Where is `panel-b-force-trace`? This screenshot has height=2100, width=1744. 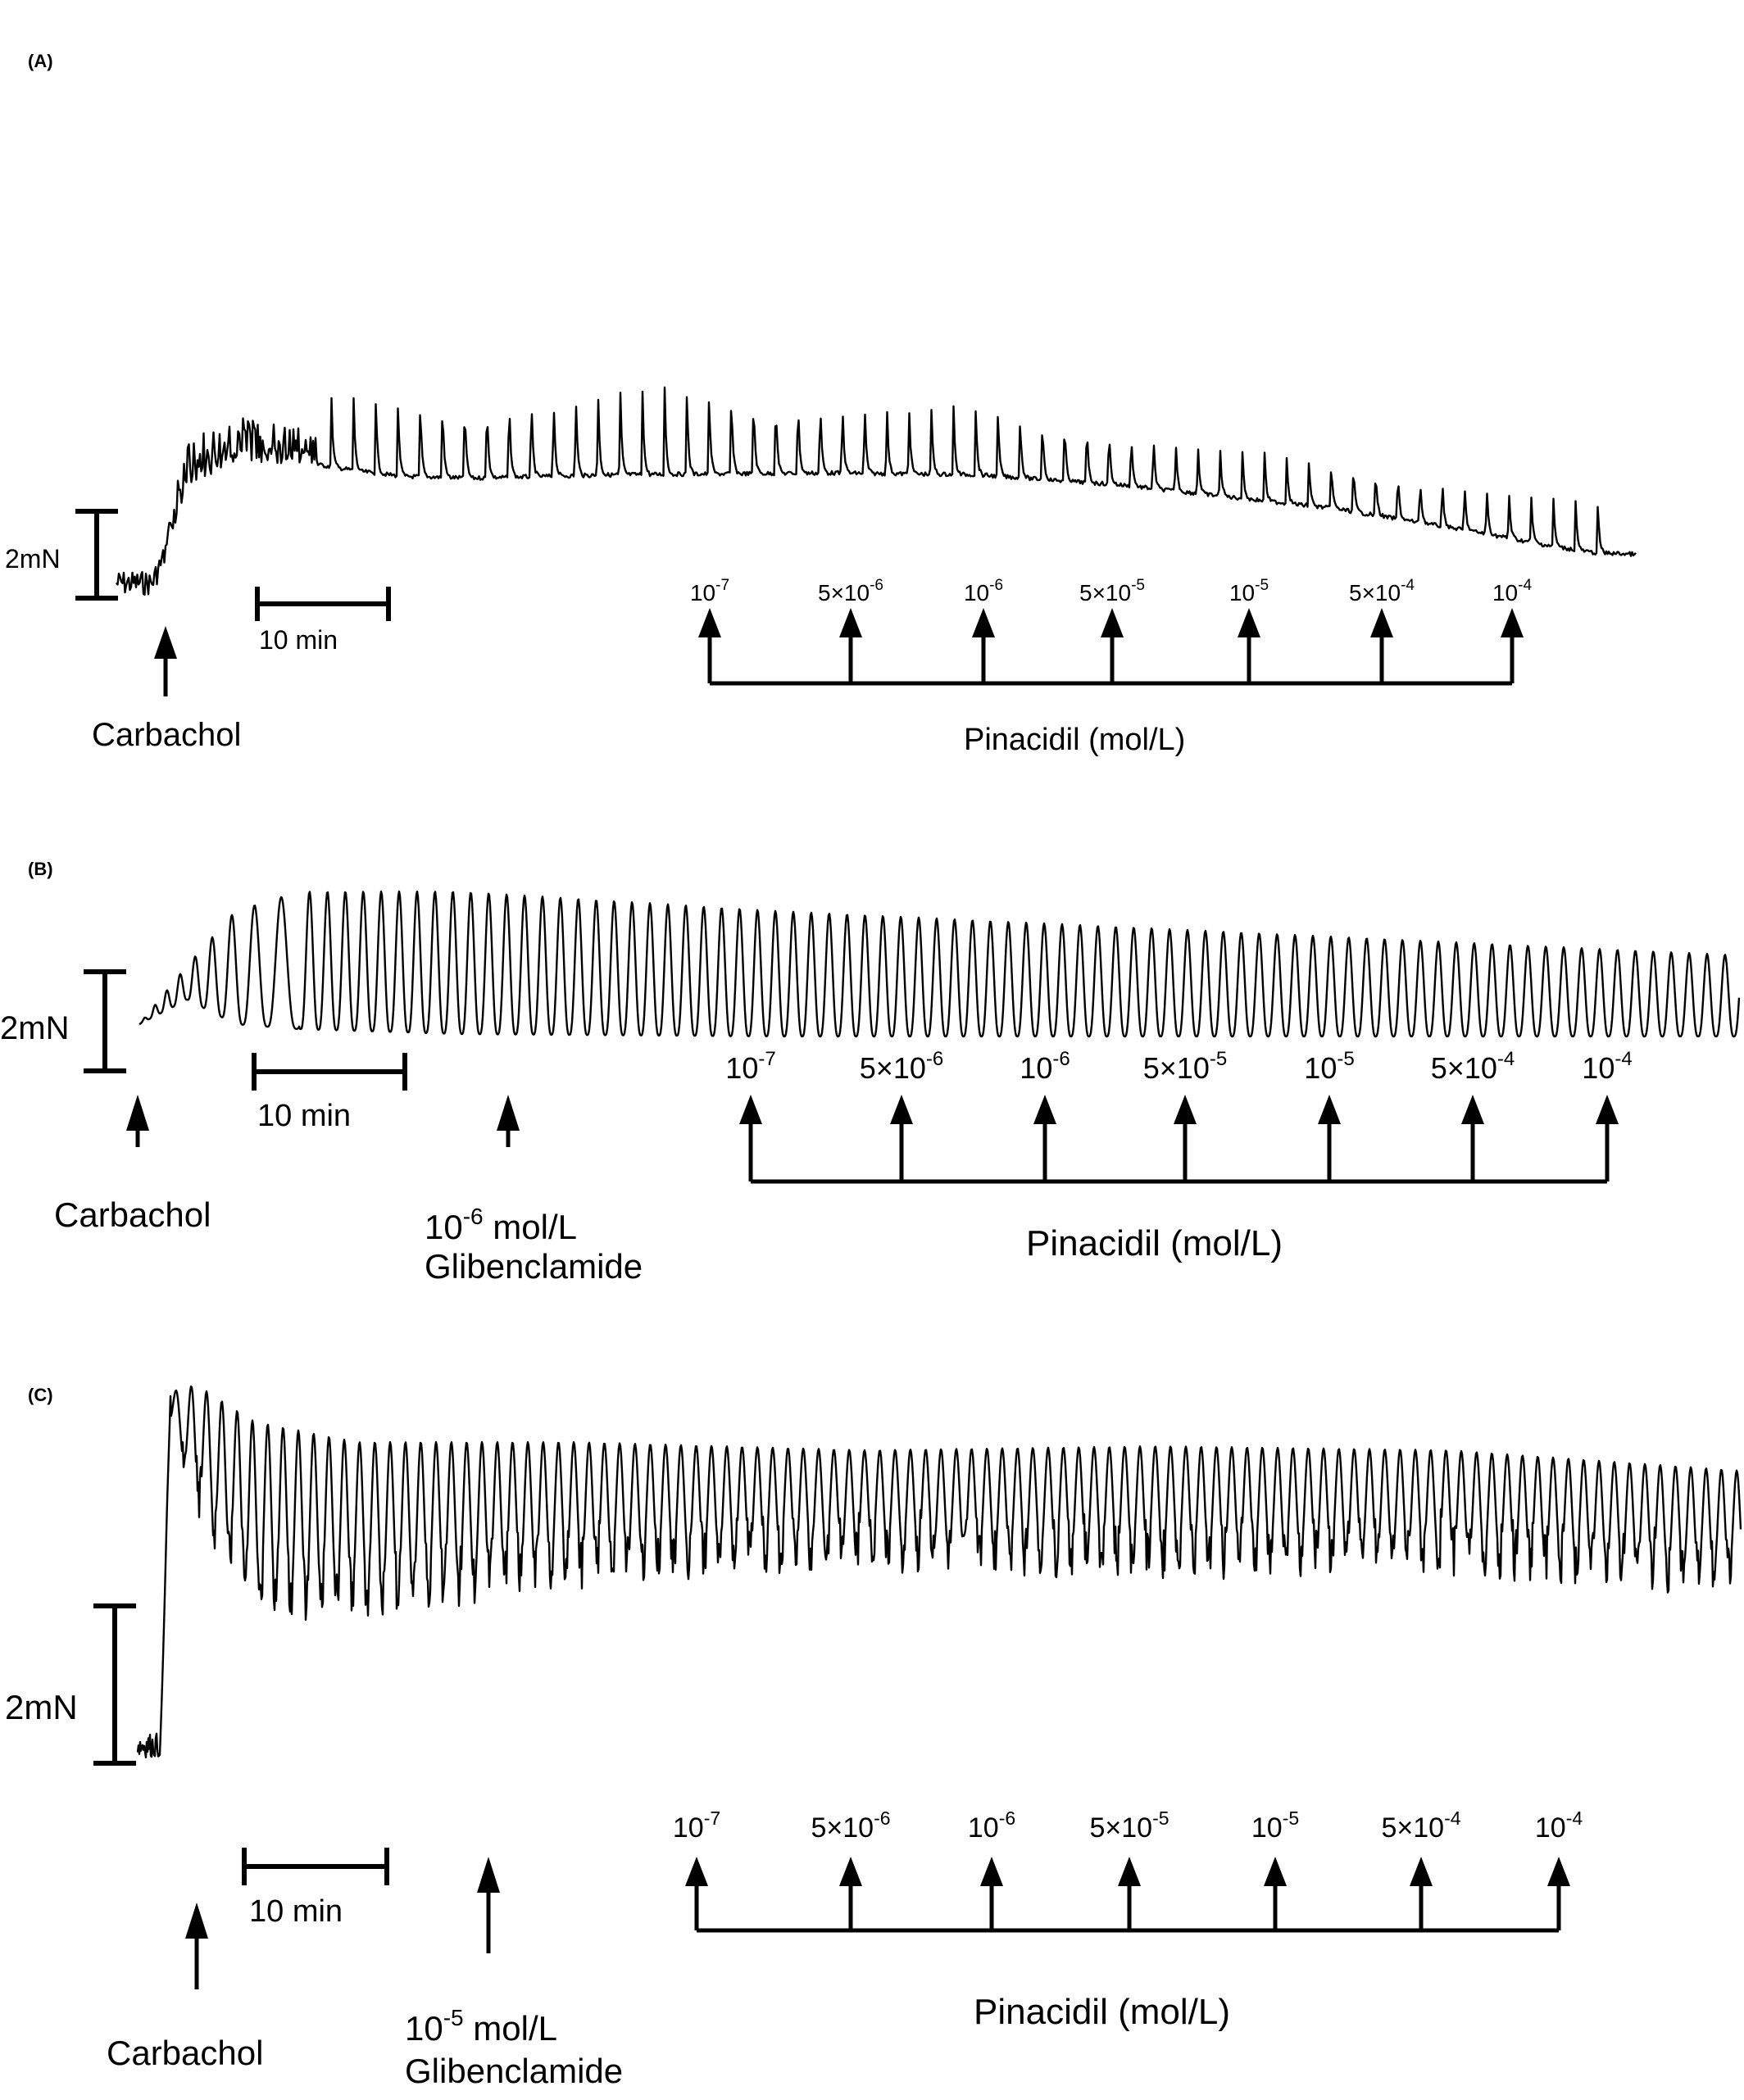
panel-b-force-trace is located at coordinates (940, 964).